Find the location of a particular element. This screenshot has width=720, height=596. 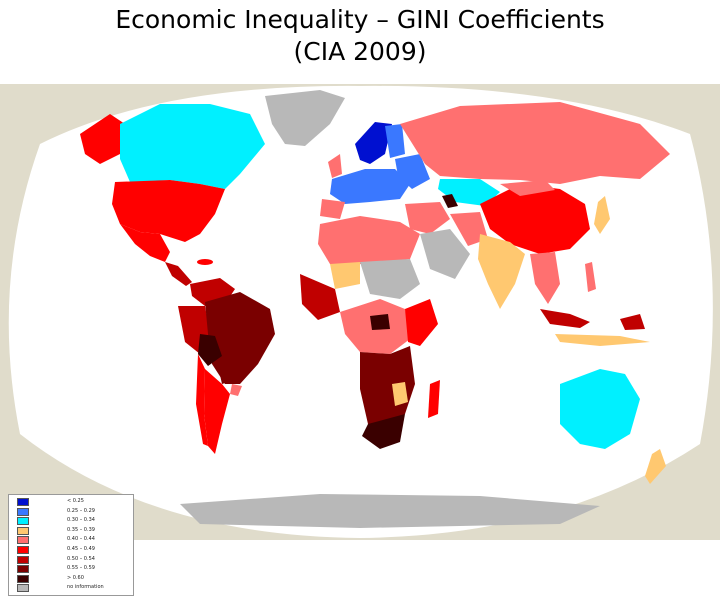

legend-row: no information is located at coordinates (71, 588).